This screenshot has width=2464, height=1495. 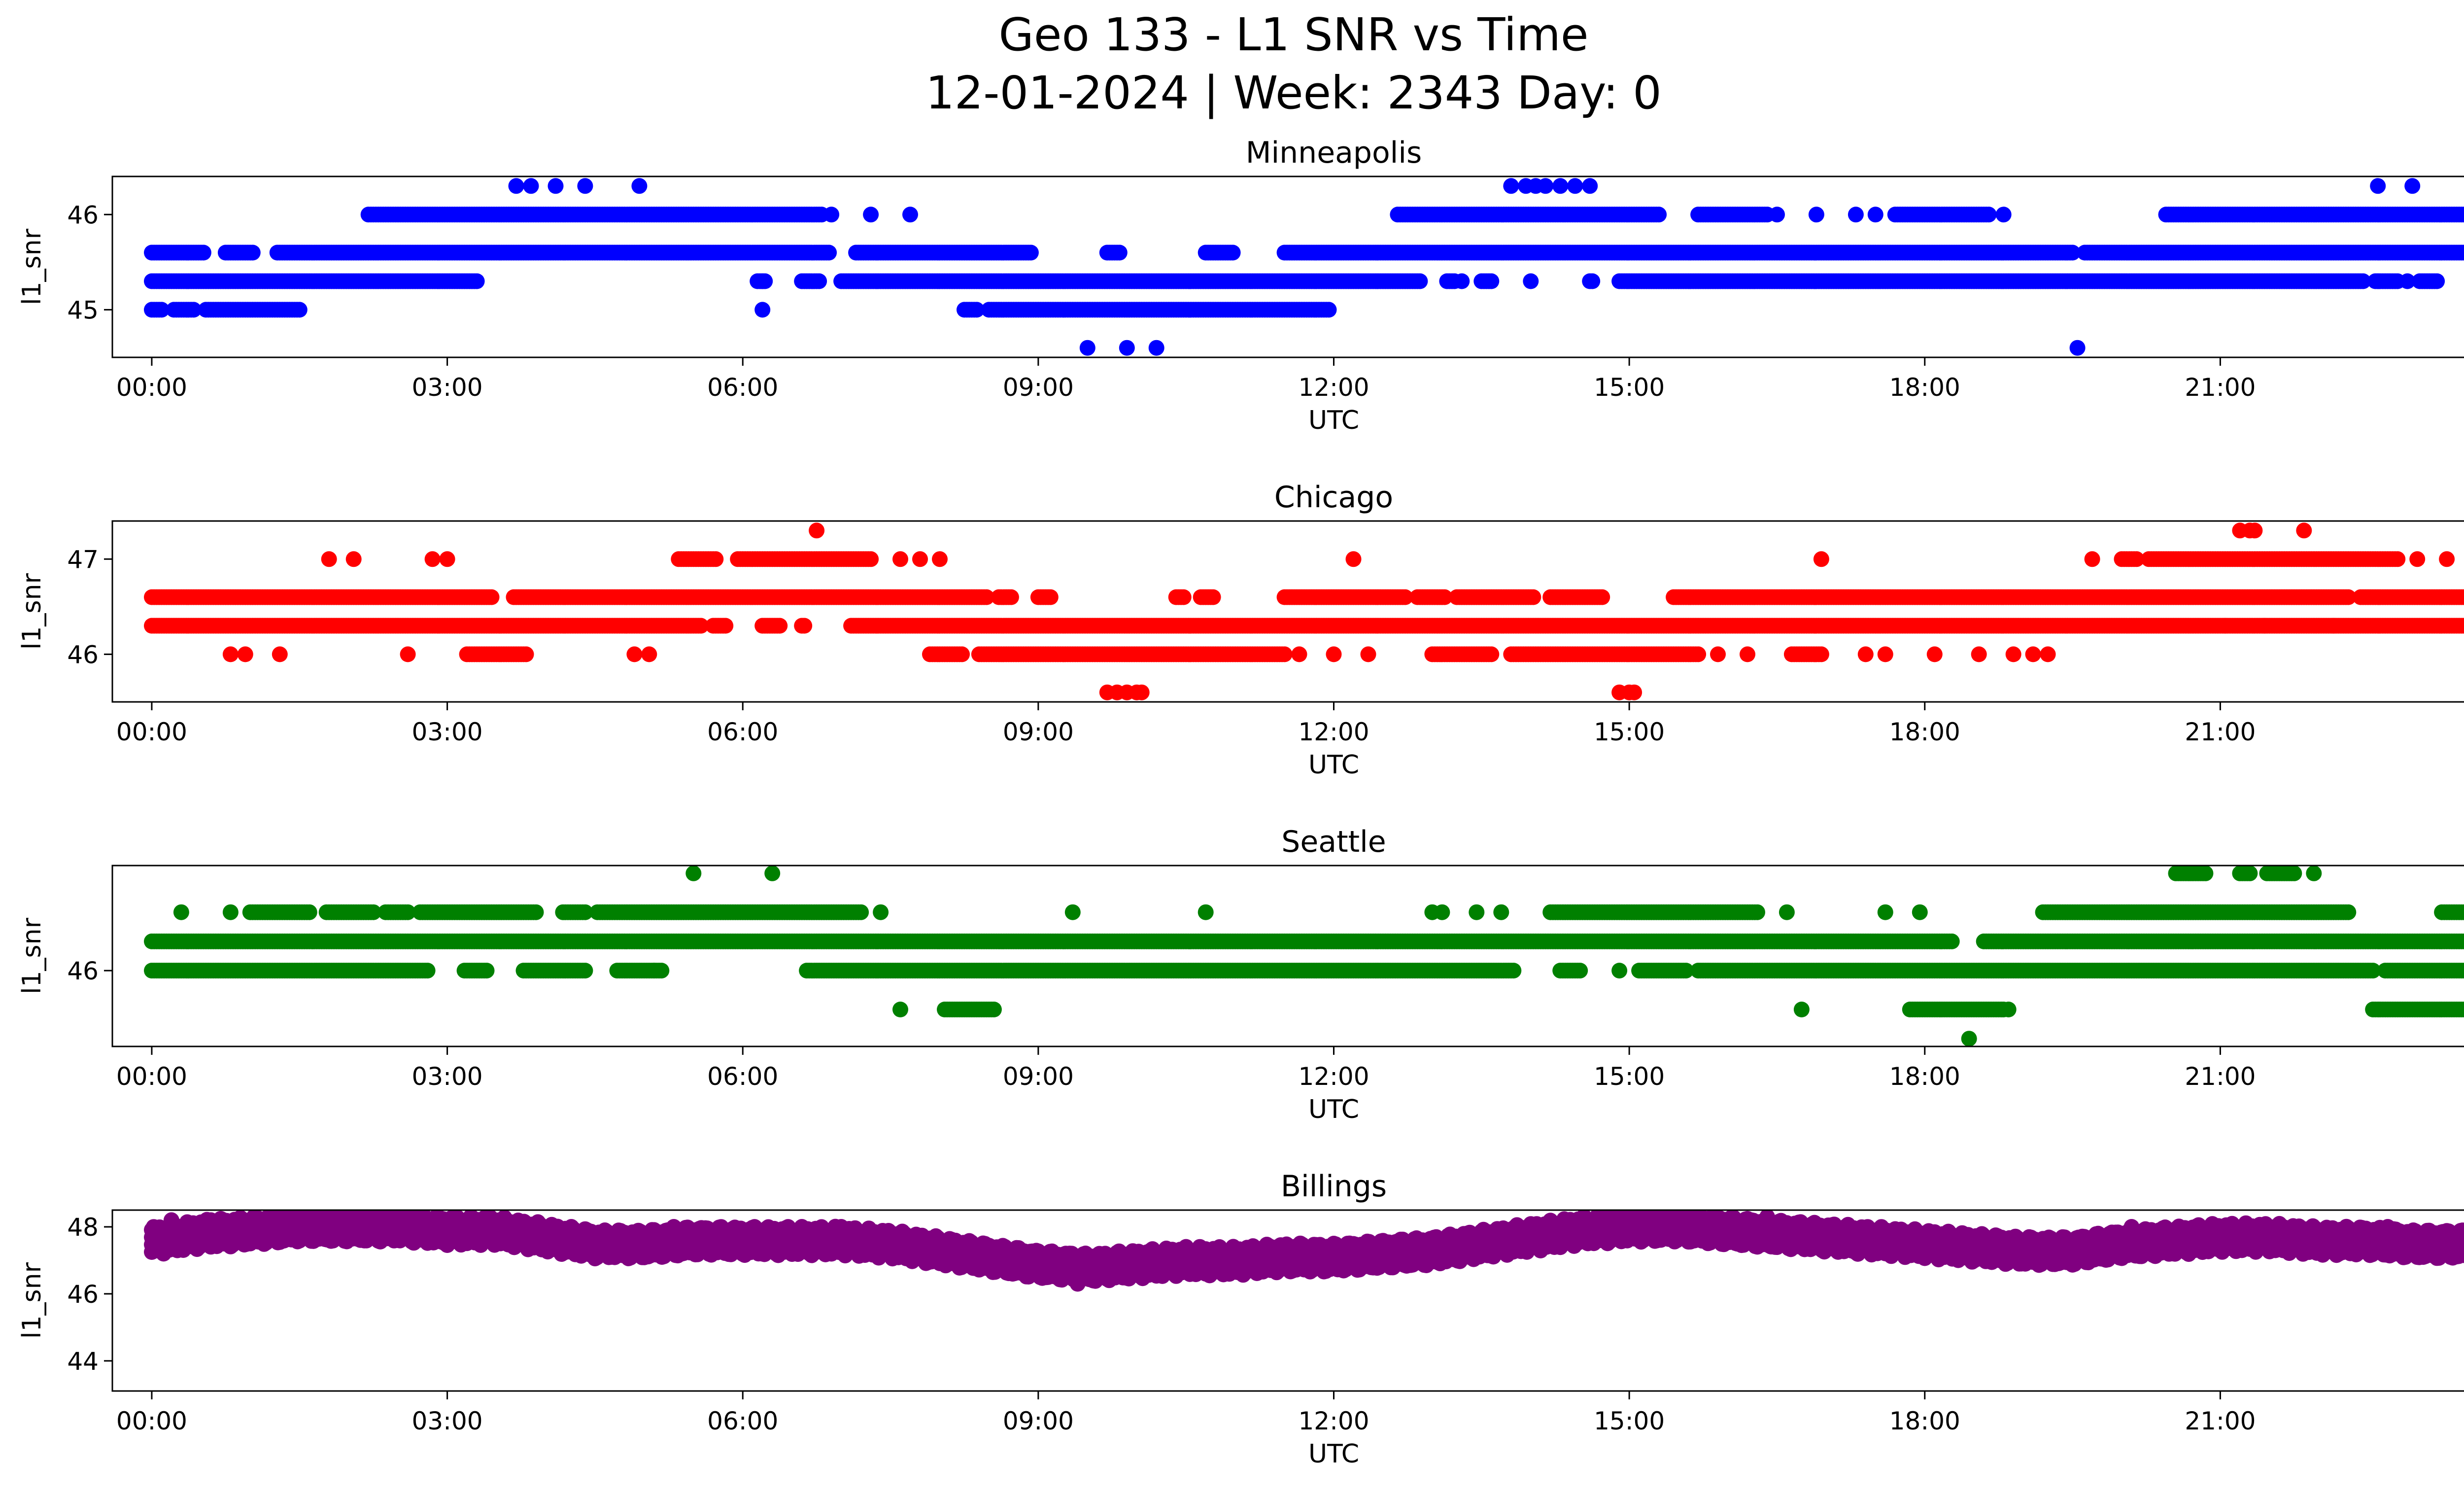 I want to click on x-tick-label: 03:00, so click(x=447, y=387).